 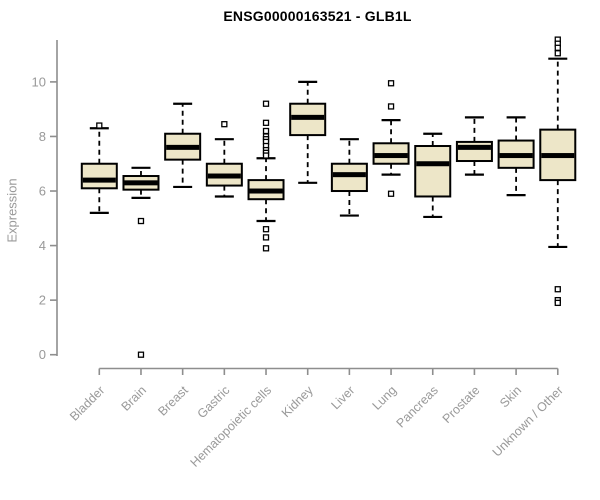 I want to click on y-tick-label: 6, so click(x=42, y=191).